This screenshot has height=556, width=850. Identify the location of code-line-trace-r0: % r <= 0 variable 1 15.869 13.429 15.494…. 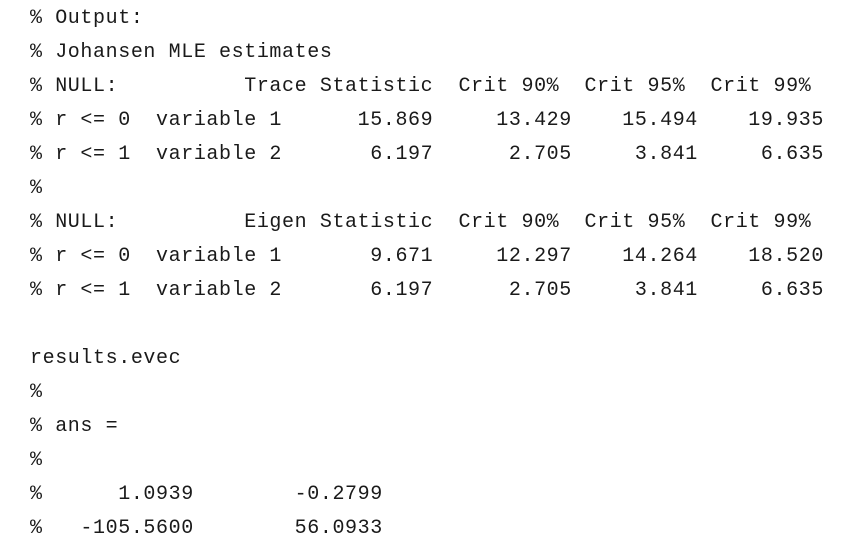
(427, 120).